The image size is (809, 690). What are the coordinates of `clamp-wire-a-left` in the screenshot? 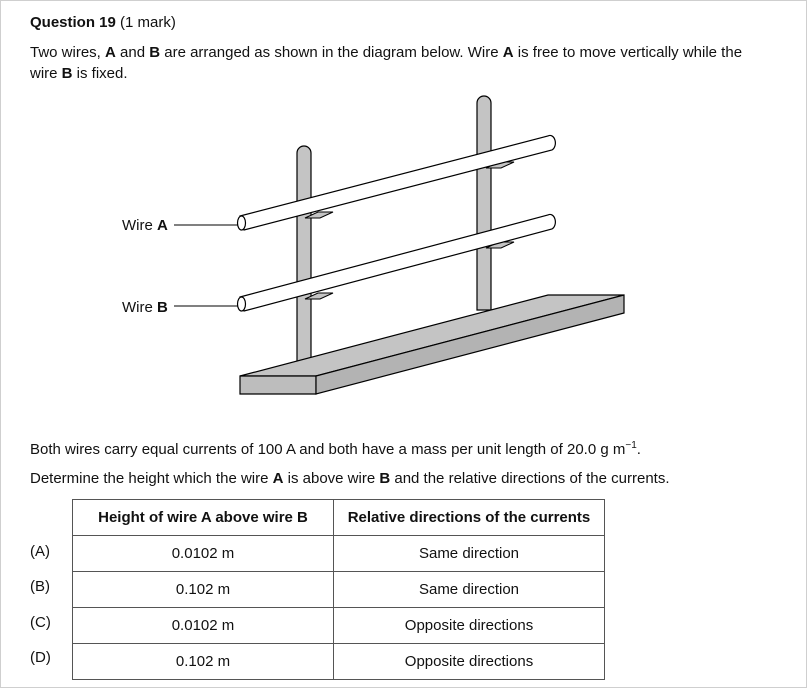 It's located at (319, 215).